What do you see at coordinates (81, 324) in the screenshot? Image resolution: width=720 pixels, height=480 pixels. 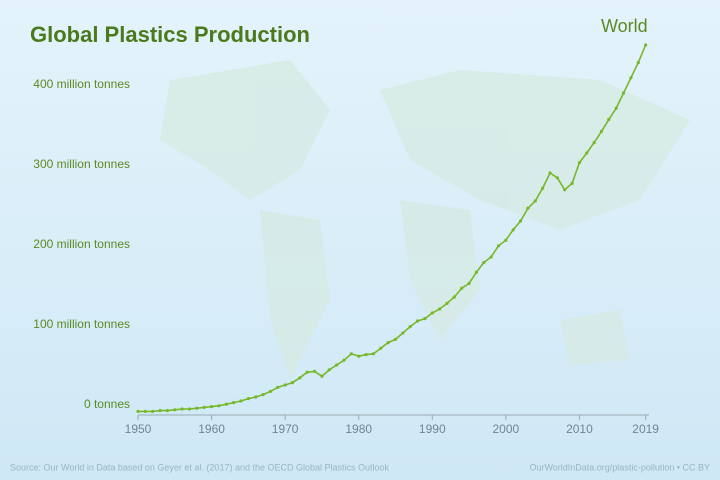 I see `y-tick-label: 100 million tonnes` at bounding box center [81, 324].